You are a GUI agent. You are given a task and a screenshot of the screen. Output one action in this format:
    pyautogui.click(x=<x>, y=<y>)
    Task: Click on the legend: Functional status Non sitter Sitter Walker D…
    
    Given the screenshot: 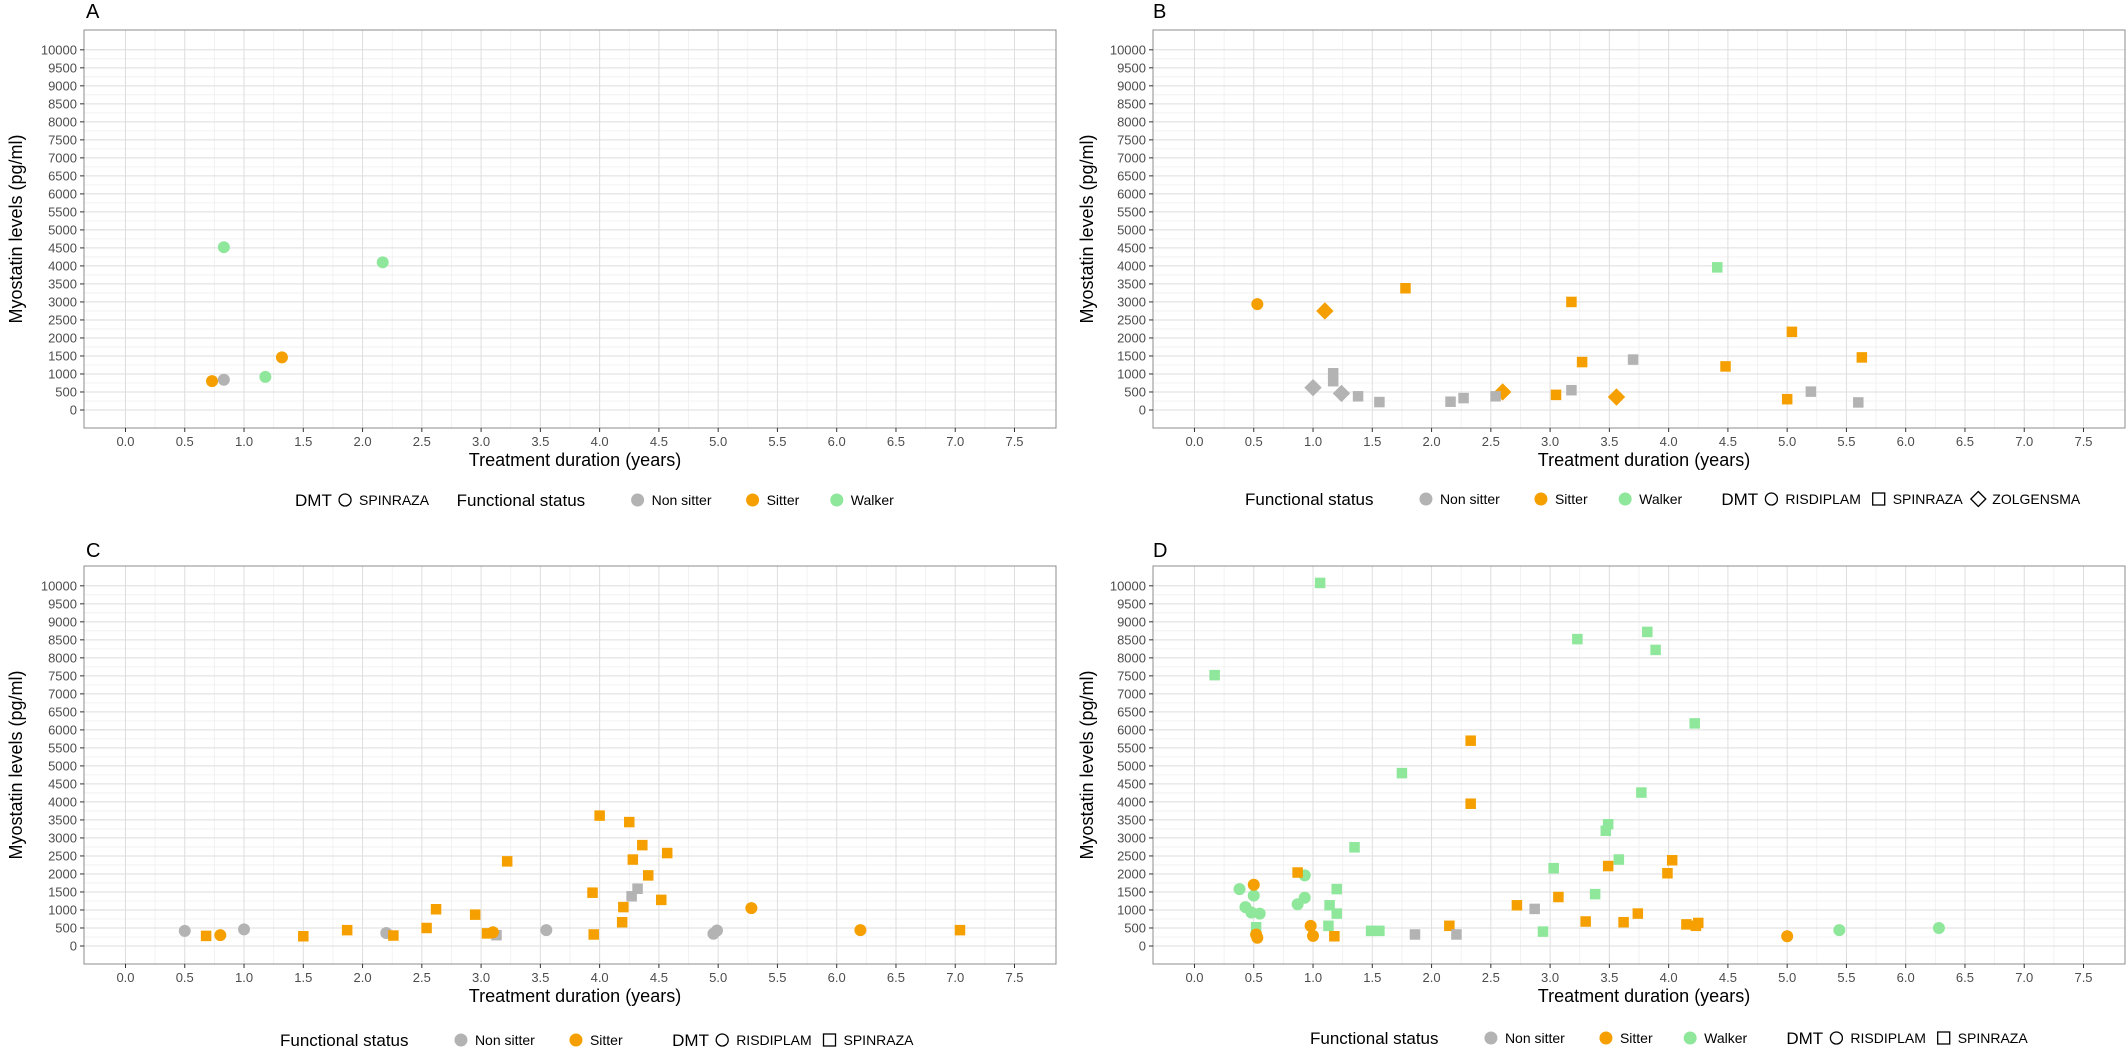 What is the action you would take?
    pyautogui.click(x=1663, y=499)
    